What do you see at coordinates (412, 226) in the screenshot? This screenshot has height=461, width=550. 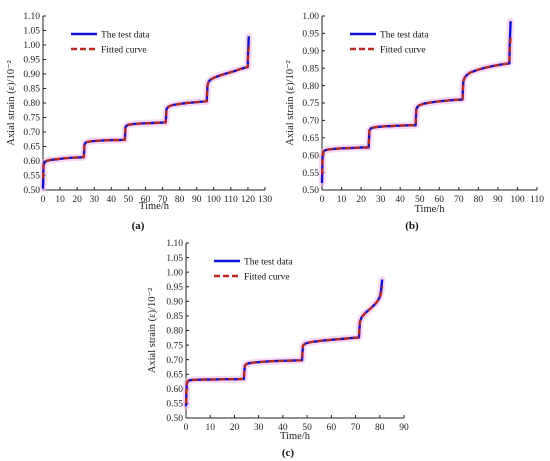 I see `panel-label: (b)` at bounding box center [412, 226].